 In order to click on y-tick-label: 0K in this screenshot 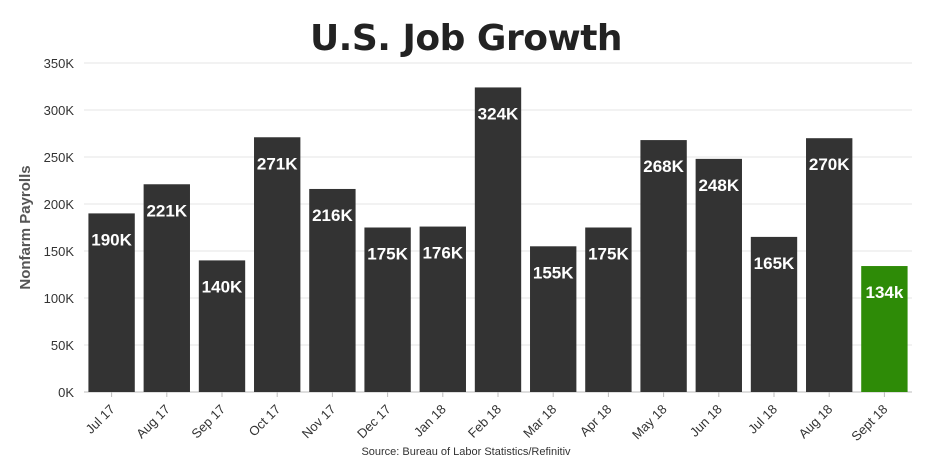, I will do `click(66, 392)`.